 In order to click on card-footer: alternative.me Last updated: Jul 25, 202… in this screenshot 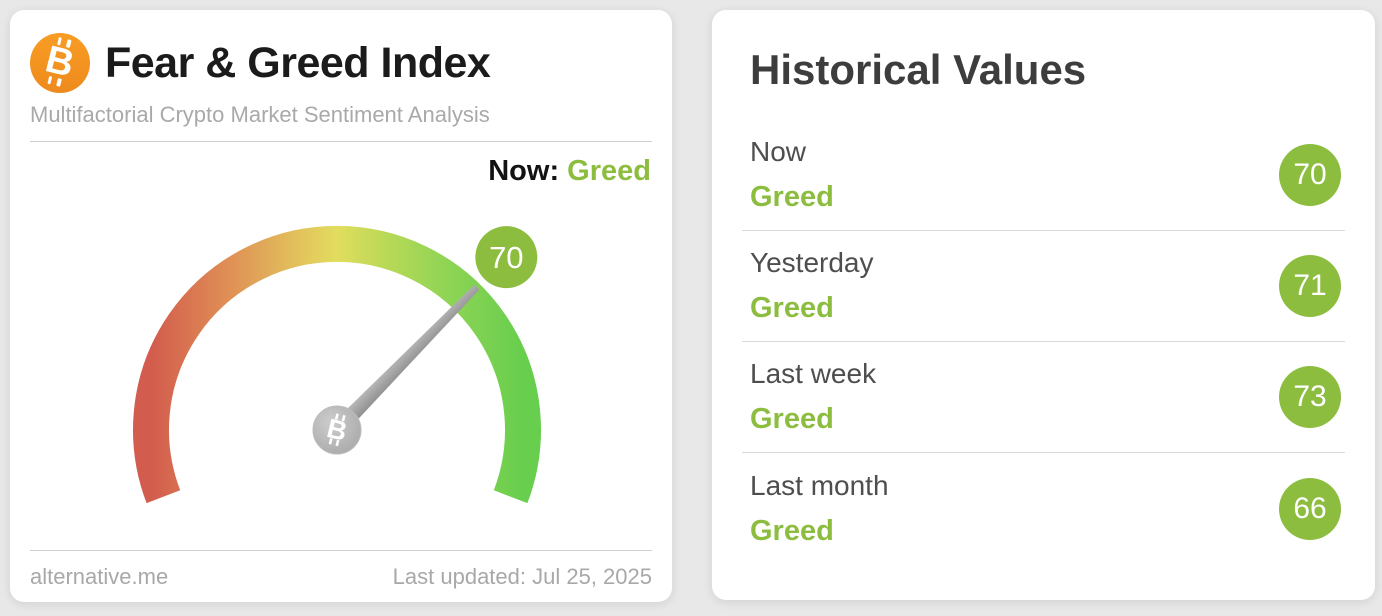, I will do `click(341, 570)`.